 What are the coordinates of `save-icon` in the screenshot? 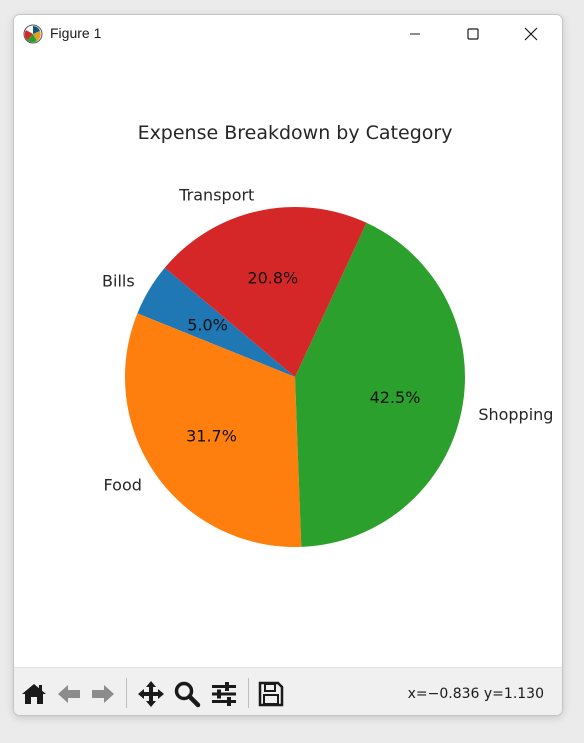 It's located at (271, 694).